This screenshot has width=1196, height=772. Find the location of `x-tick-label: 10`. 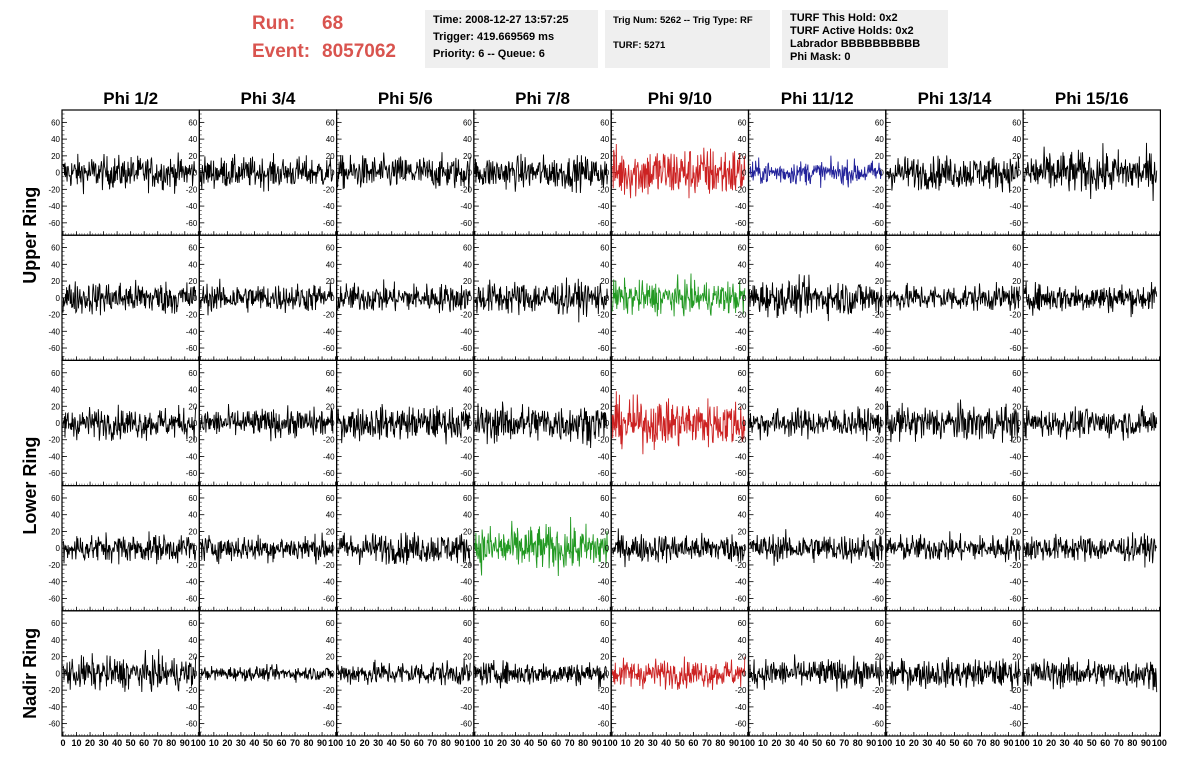

x-tick-label: 10 is located at coordinates (626, 743).